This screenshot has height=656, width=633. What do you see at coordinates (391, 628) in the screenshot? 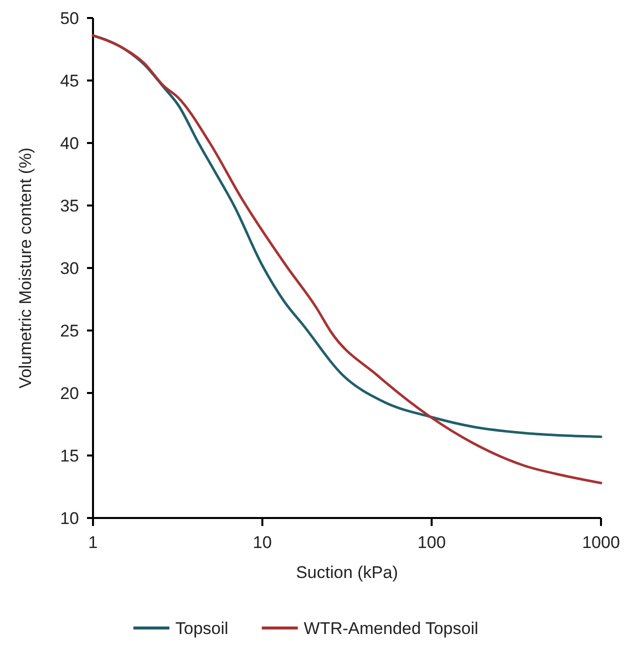
I see `legend-label: WTR-Amended Topsoil` at bounding box center [391, 628].